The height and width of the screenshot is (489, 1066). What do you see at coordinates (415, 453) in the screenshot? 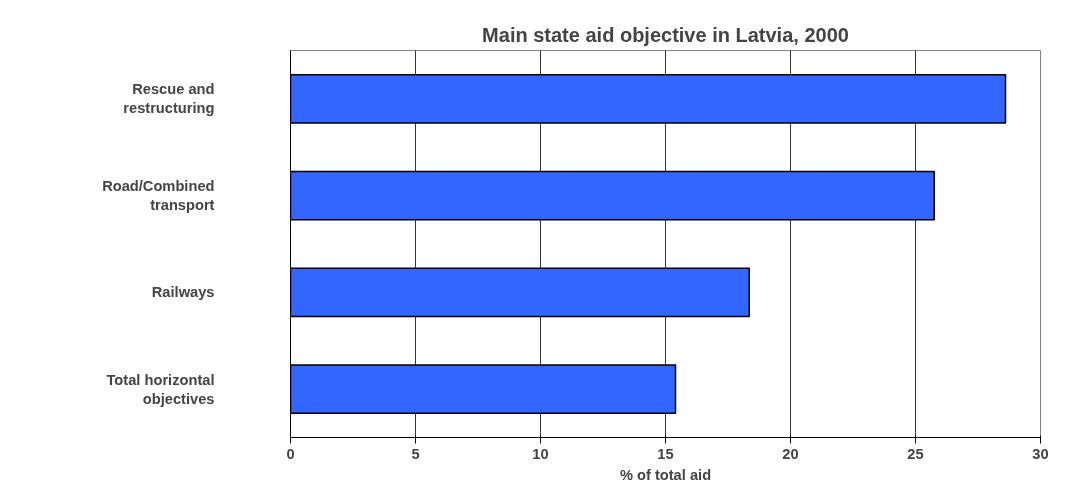
I see `x-tick-label: 5` at bounding box center [415, 453].